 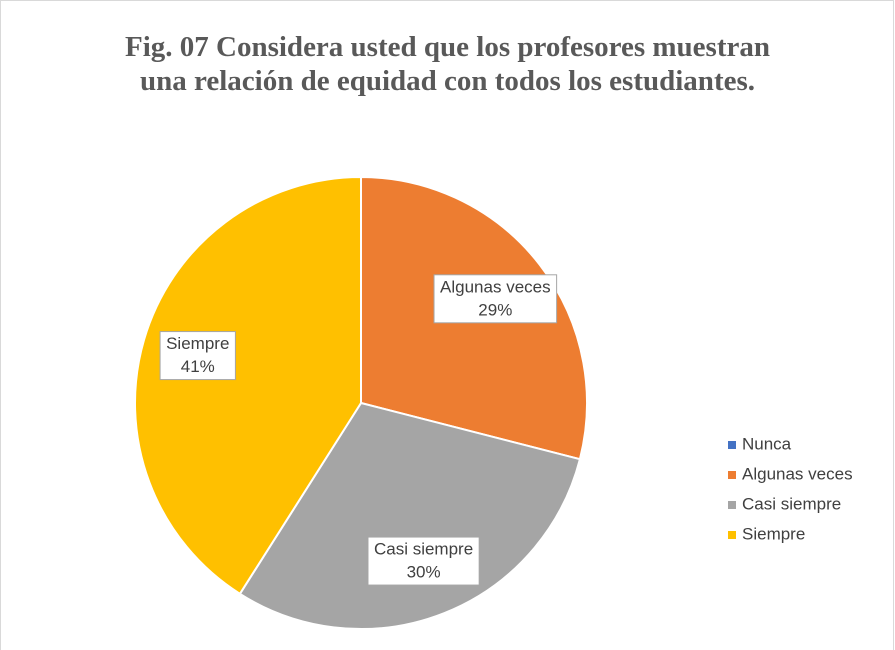 I want to click on data-label-value: 29%, so click(x=495, y=309).